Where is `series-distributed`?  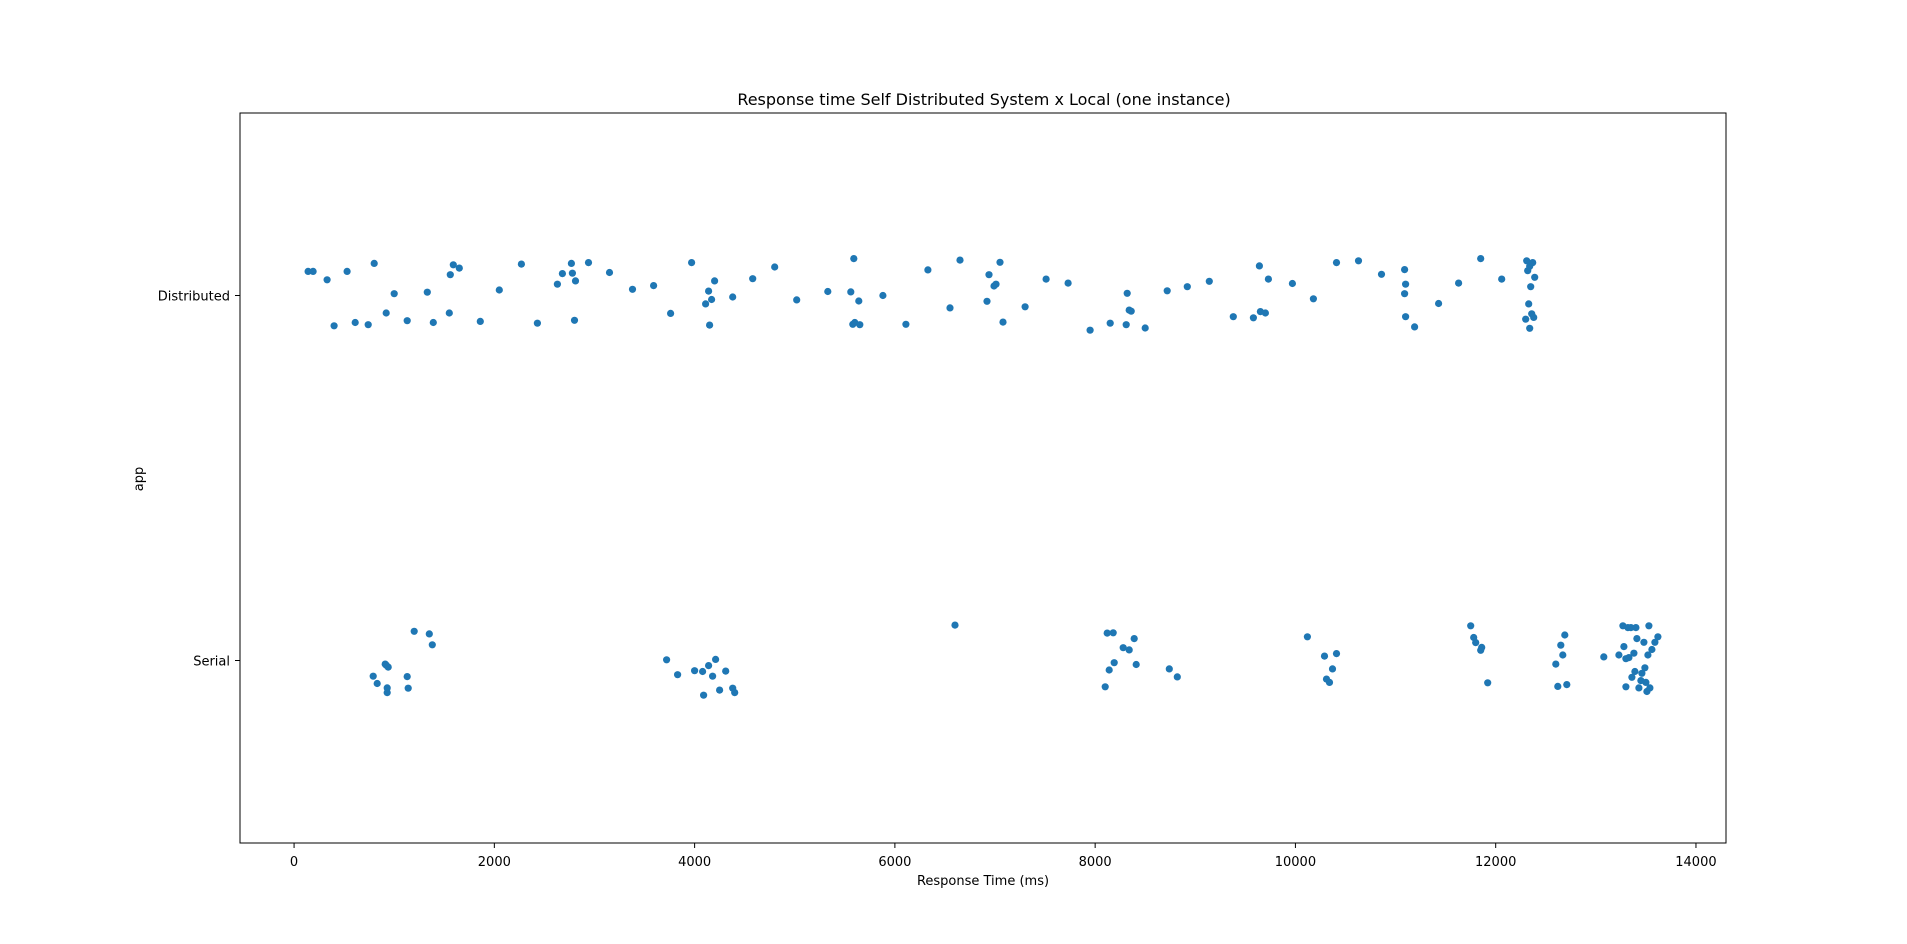
series-distributed is located at coordinates (921, 294).